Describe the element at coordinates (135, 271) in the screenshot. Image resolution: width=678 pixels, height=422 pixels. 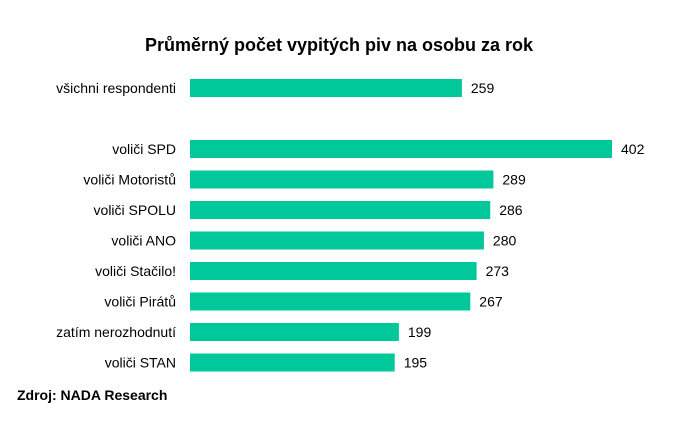
I see `category-label: voliči Stačilo!` at that location.